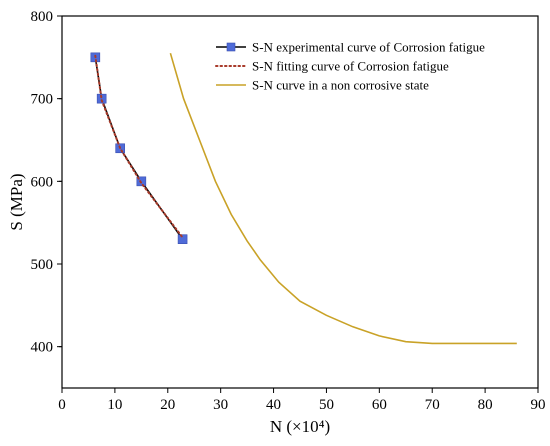 Image resolution: width=550 pixels, height=446 pixels. What do you see at coordinates (326, 405) in the screenshot?
I see `x-tick-label: 50` at bounding box center [326, 405].